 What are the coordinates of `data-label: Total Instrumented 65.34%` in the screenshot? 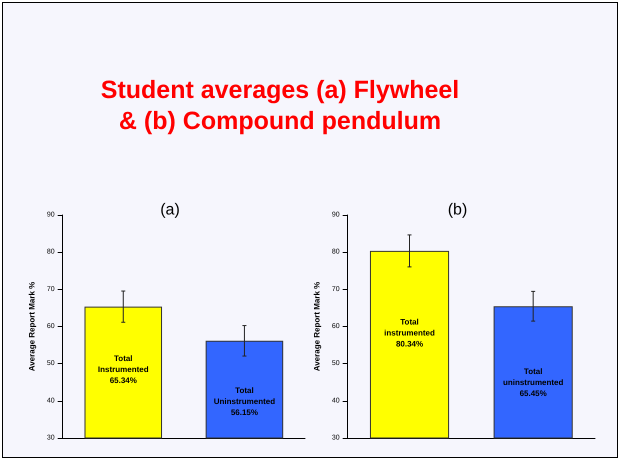 It's located at (123, 369).